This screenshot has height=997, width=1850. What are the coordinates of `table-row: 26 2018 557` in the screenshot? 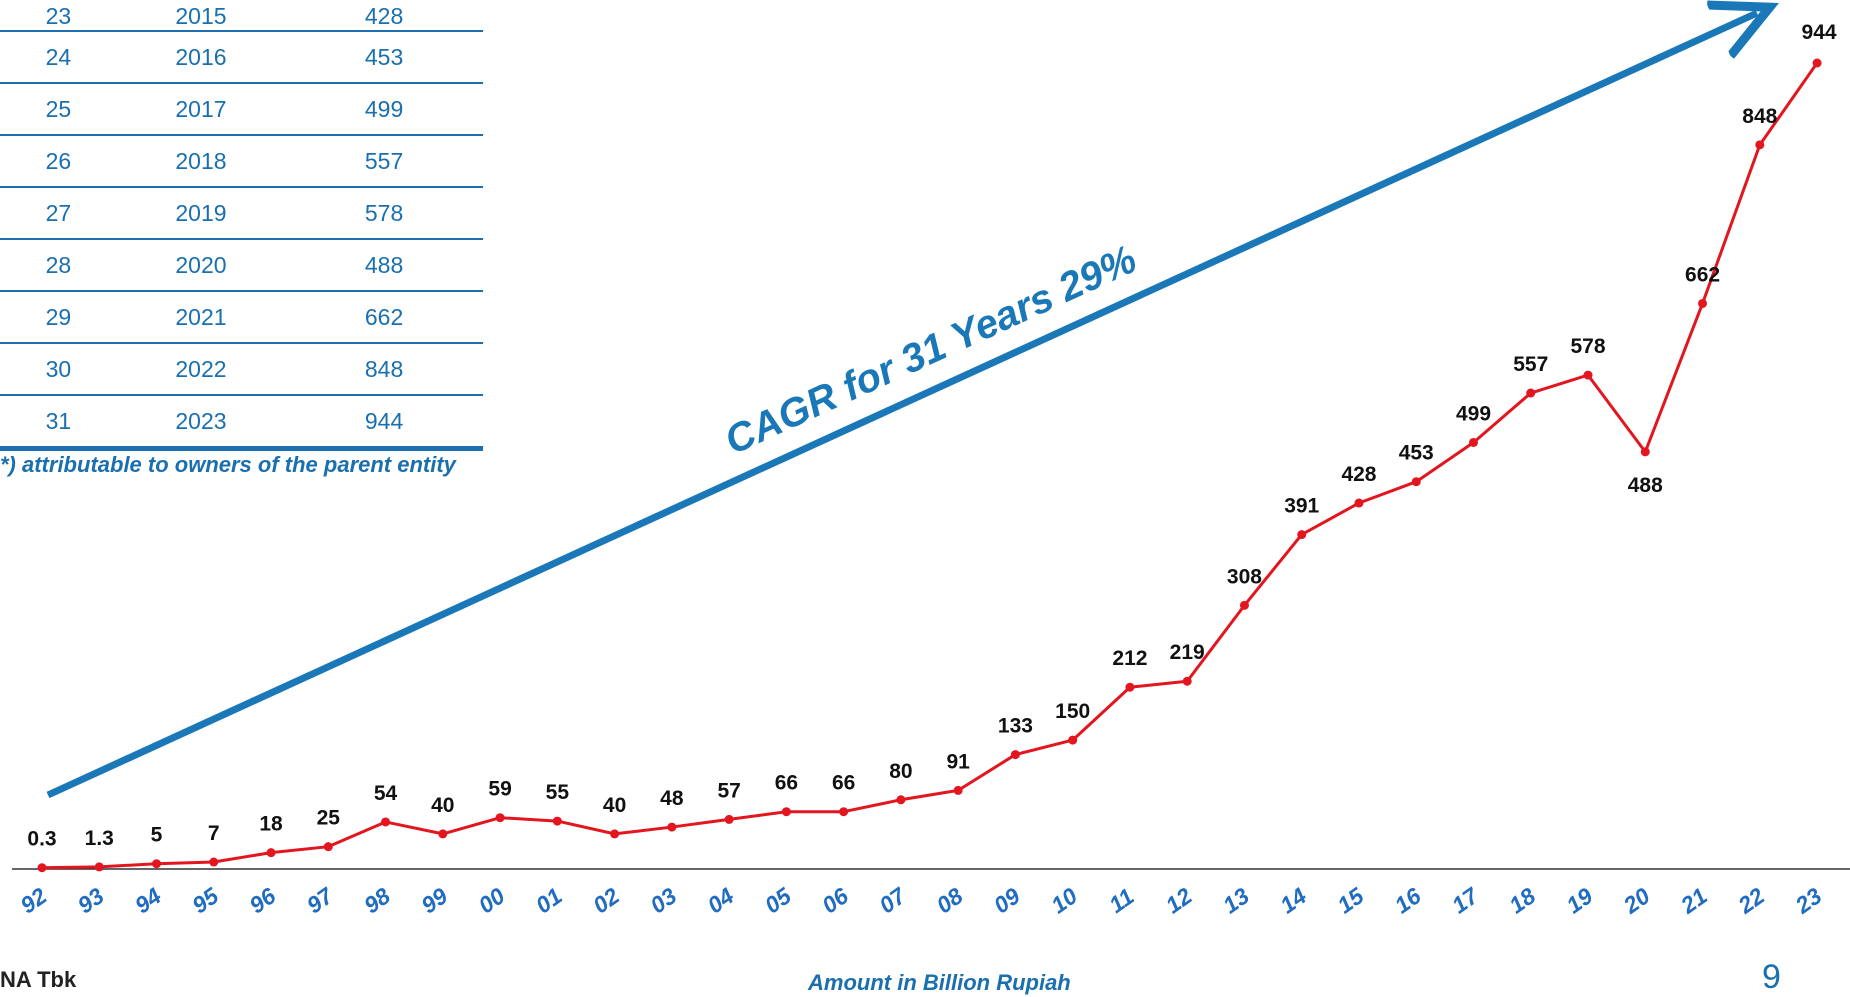 It's located at (241, 161).